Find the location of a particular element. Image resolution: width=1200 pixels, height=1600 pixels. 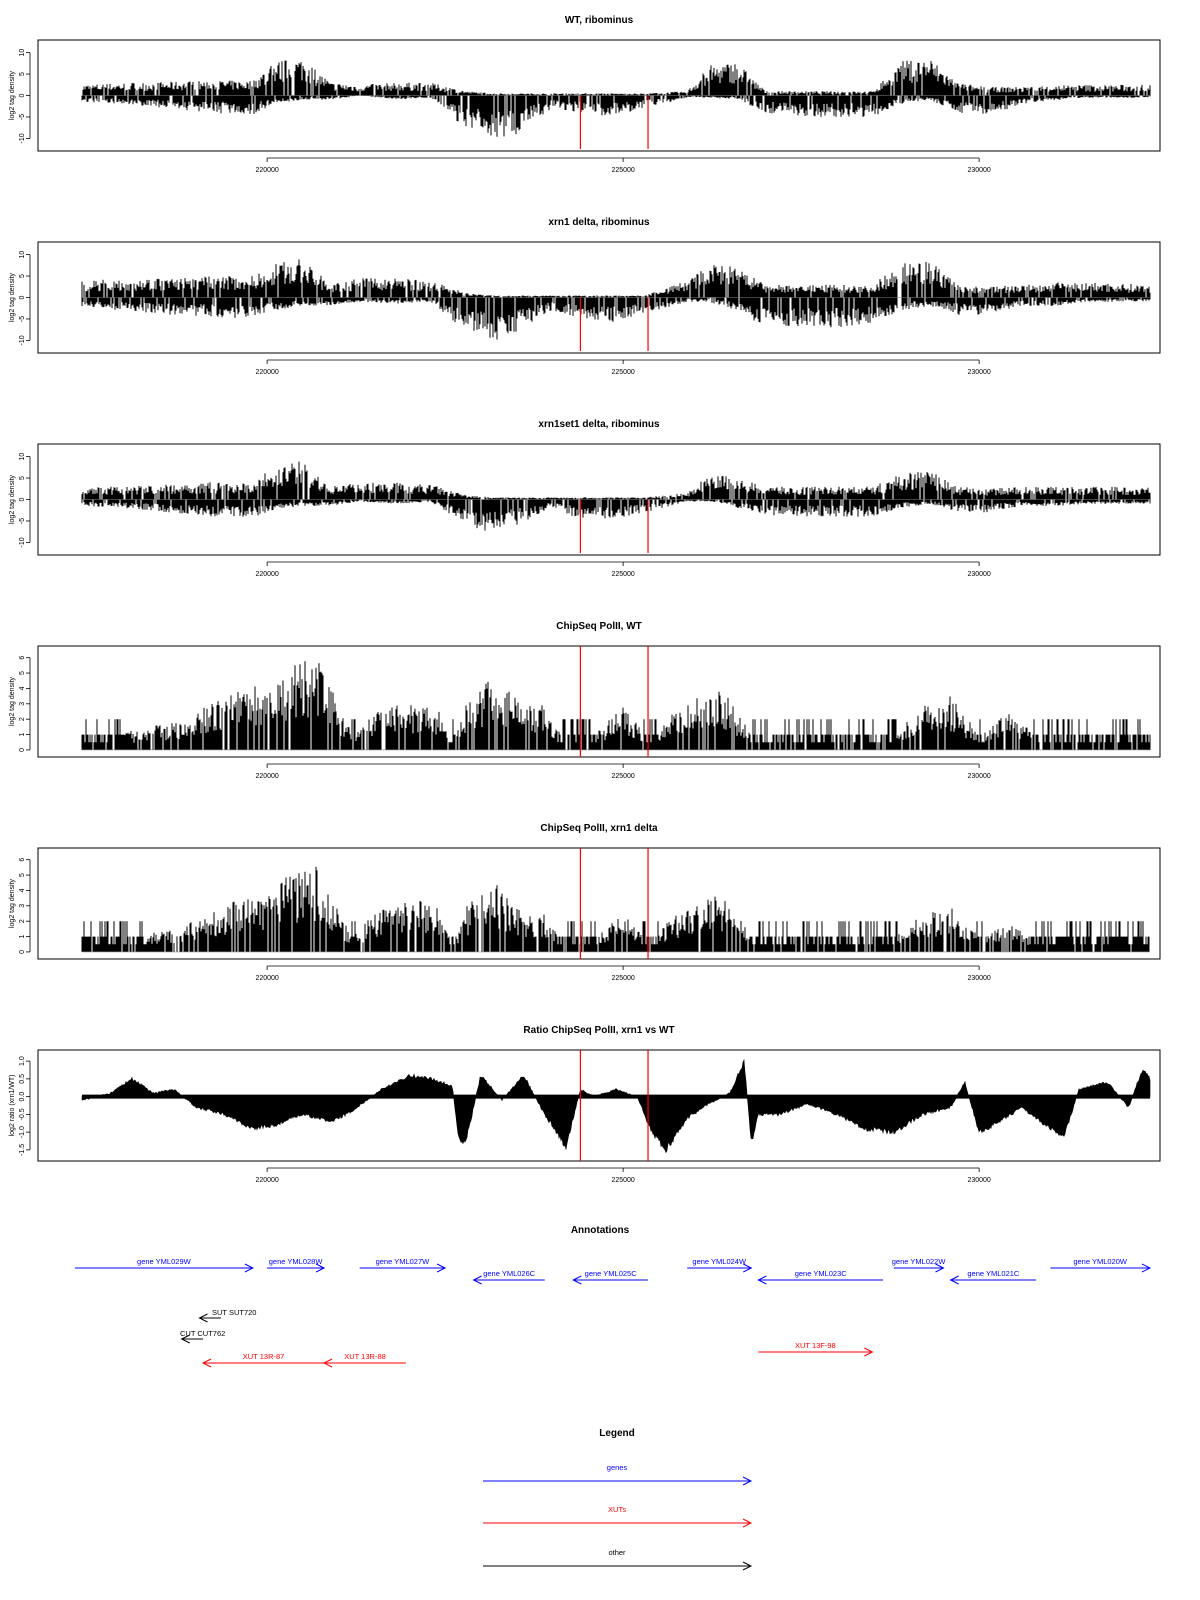

xut-annotation: XUT 13F-98 is located at coordinates (816, 1349).